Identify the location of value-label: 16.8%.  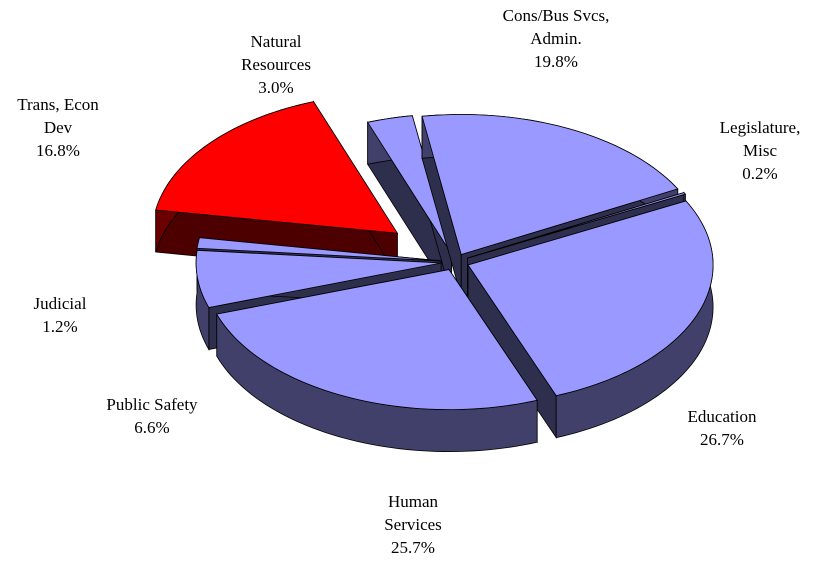
(58, 150).